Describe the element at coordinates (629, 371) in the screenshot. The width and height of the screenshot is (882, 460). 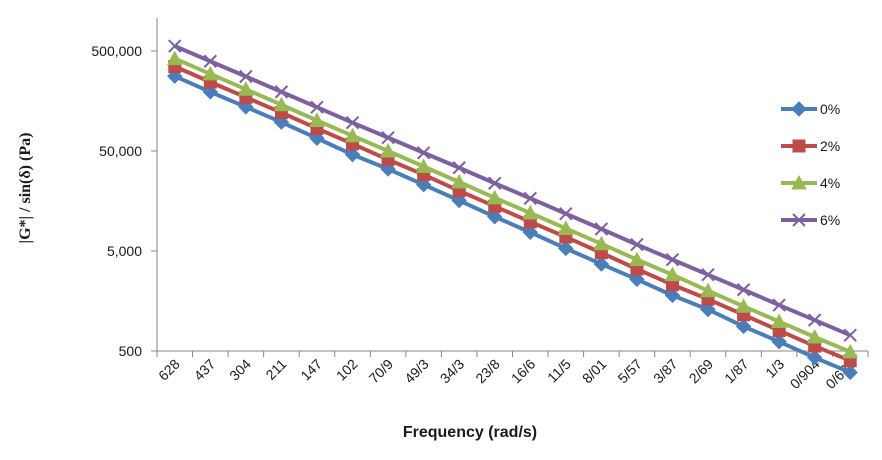
I see `x-tick-label: 5/57` at that location.